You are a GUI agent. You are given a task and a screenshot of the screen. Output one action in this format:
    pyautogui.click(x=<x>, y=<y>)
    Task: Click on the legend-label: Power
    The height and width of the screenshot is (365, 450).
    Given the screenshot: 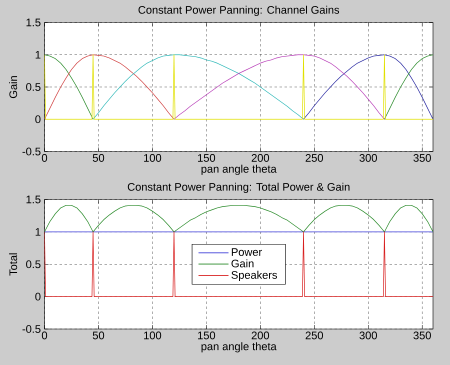 What is the action you would take?
    pyautogui.click(x=247, y=252)
    